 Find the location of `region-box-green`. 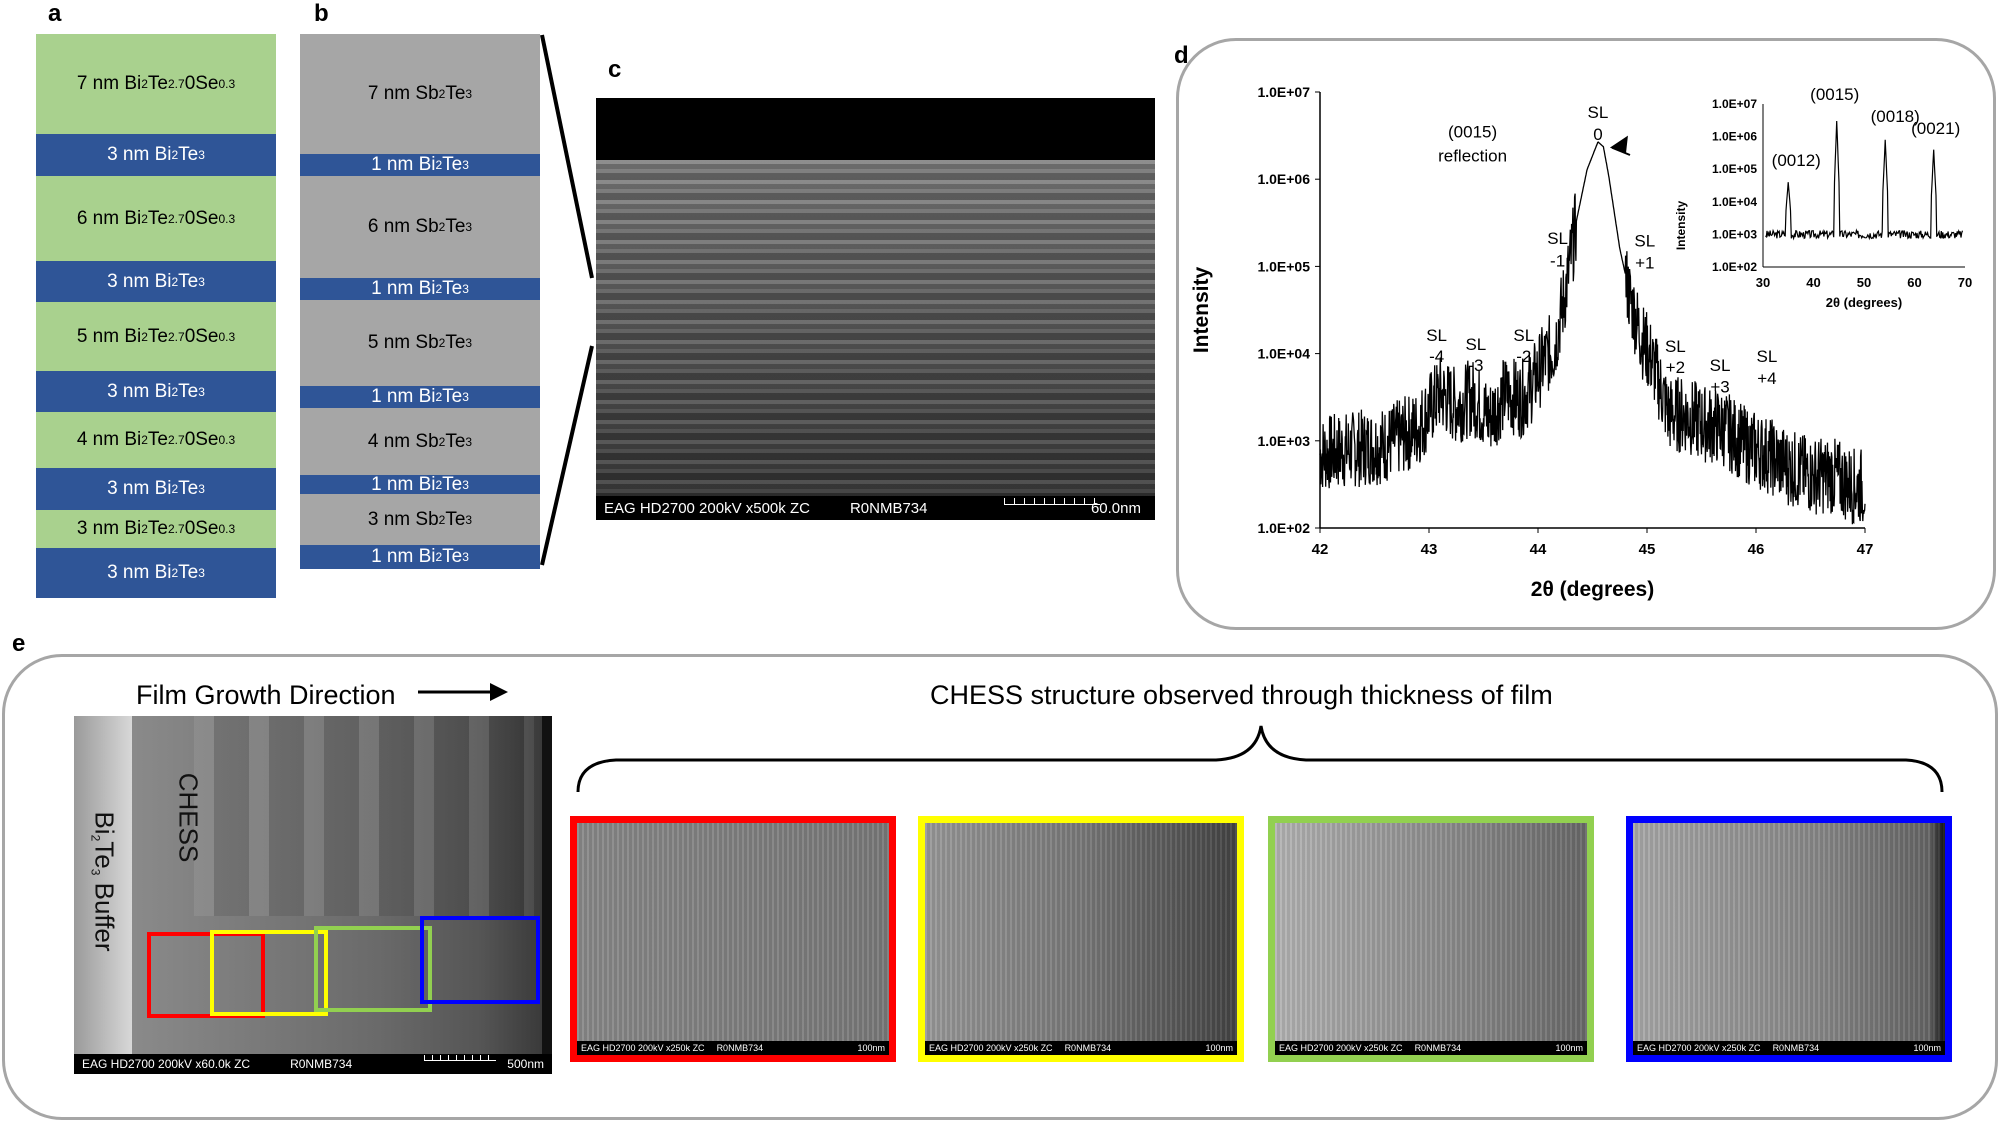

region-box-green is located at coordinates (373, 969).